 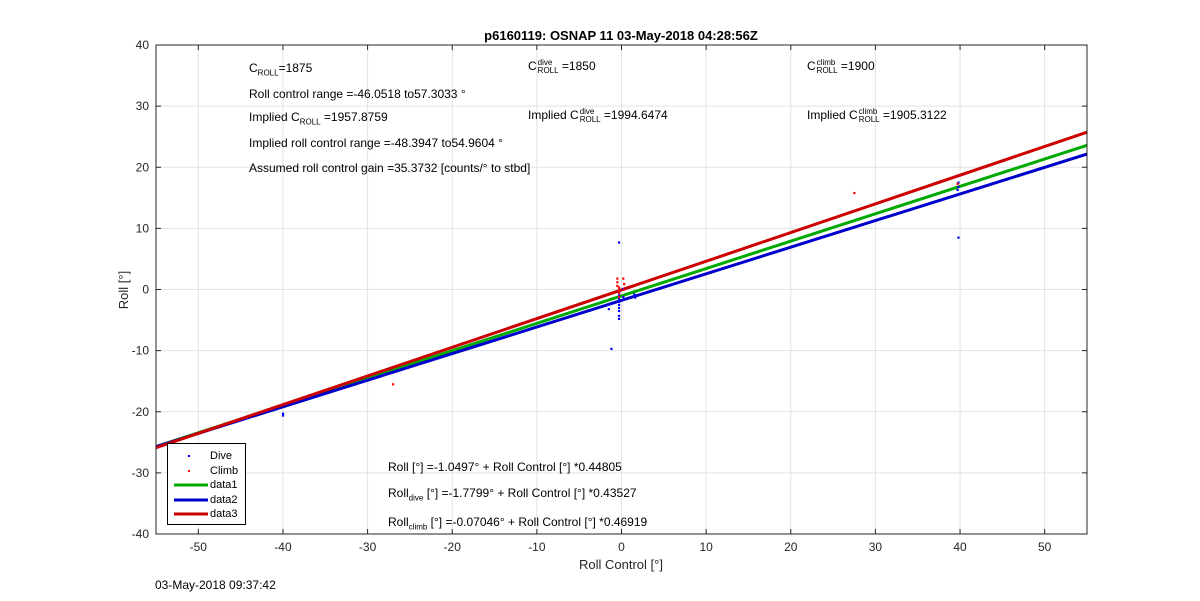 I want to click on fit-dive-base: Roll, so click(x=398, y=493).